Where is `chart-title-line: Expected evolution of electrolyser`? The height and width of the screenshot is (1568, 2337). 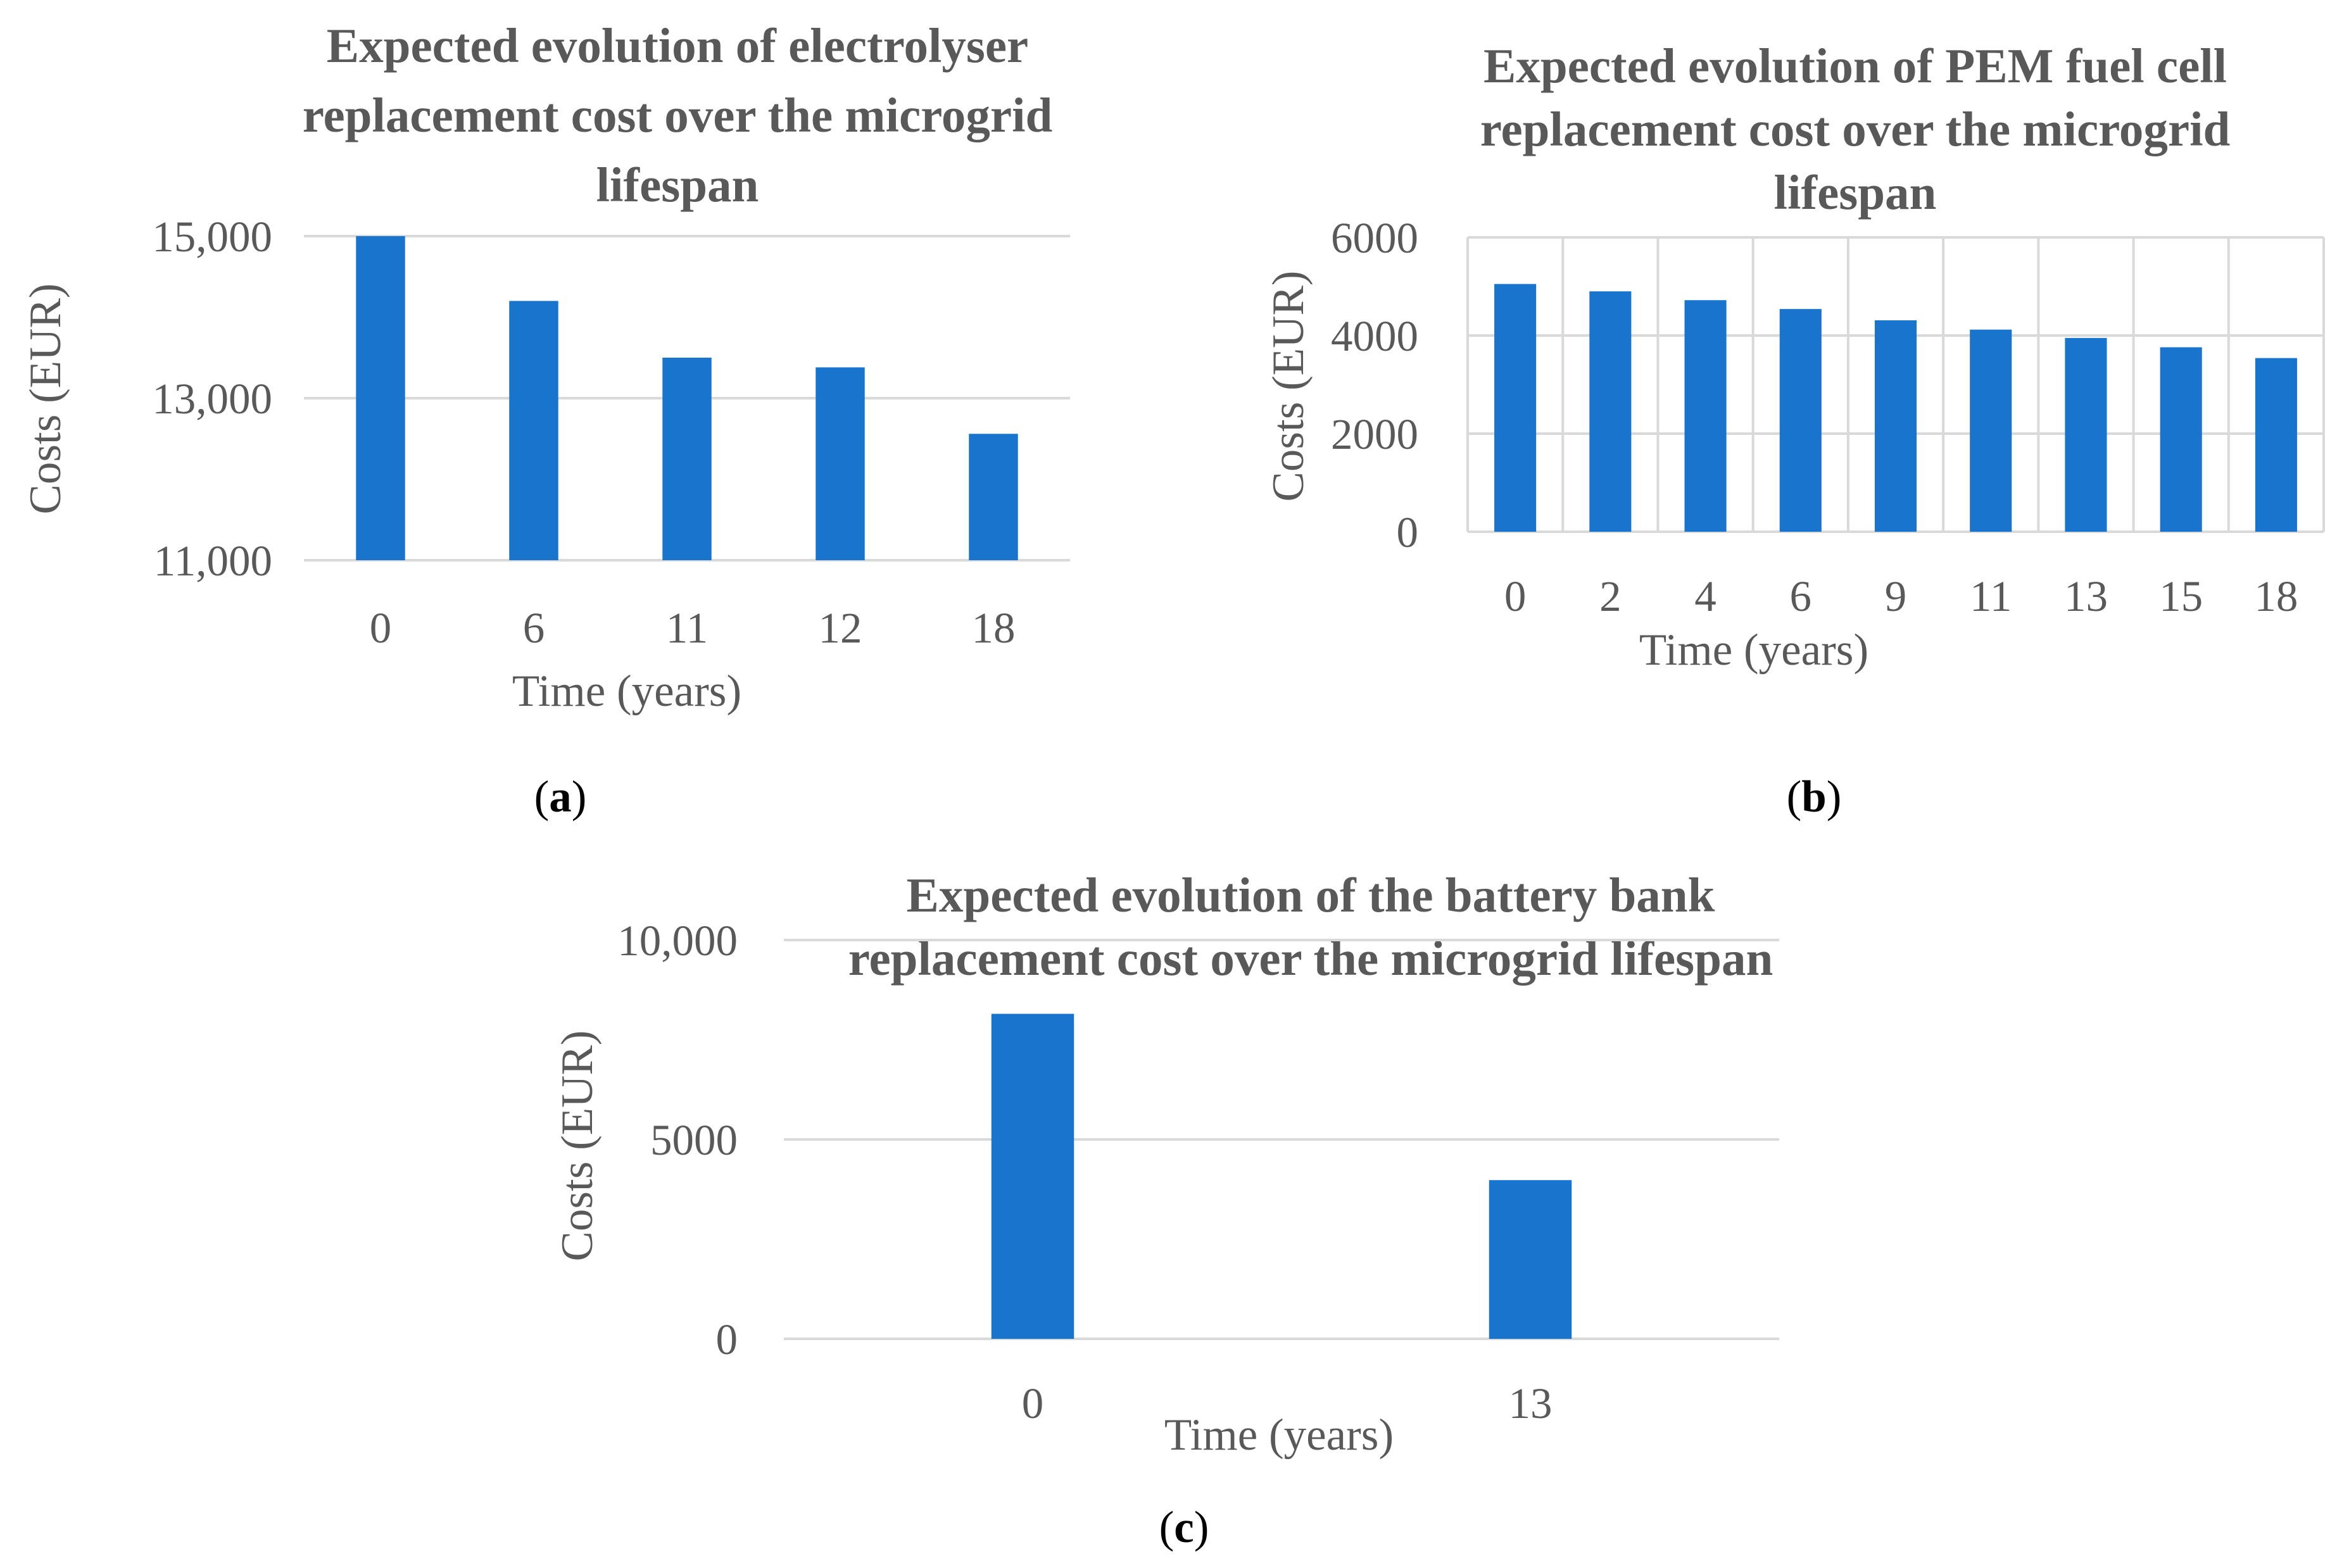
chart-title-line: Expected evolution of electrolyser is located at coordinates (677, 46).